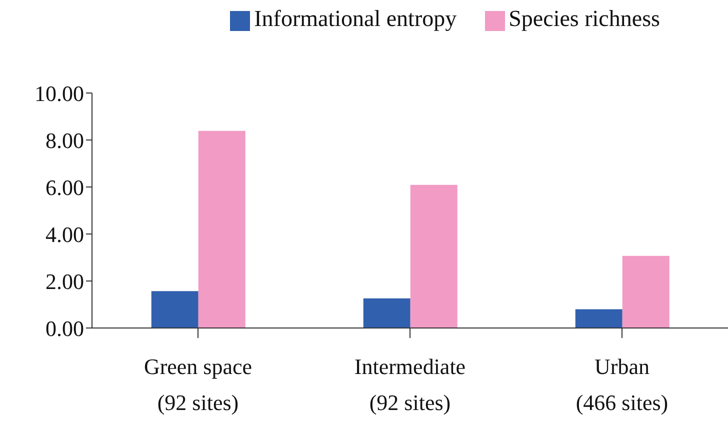 The image size is (728, 432). I want to click on y-tick-label: 4.00, so click(65, 234).